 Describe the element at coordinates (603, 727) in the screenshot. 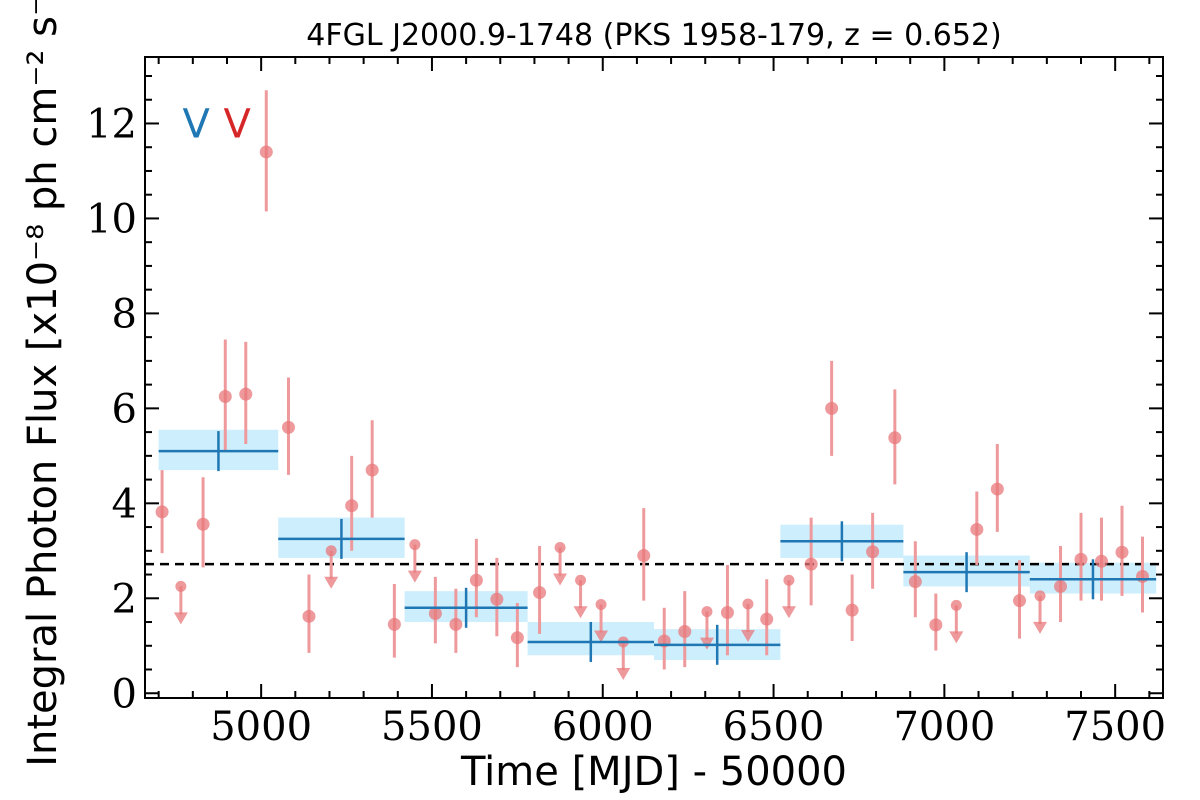

I see `x-tick-label: 6000` at that location.